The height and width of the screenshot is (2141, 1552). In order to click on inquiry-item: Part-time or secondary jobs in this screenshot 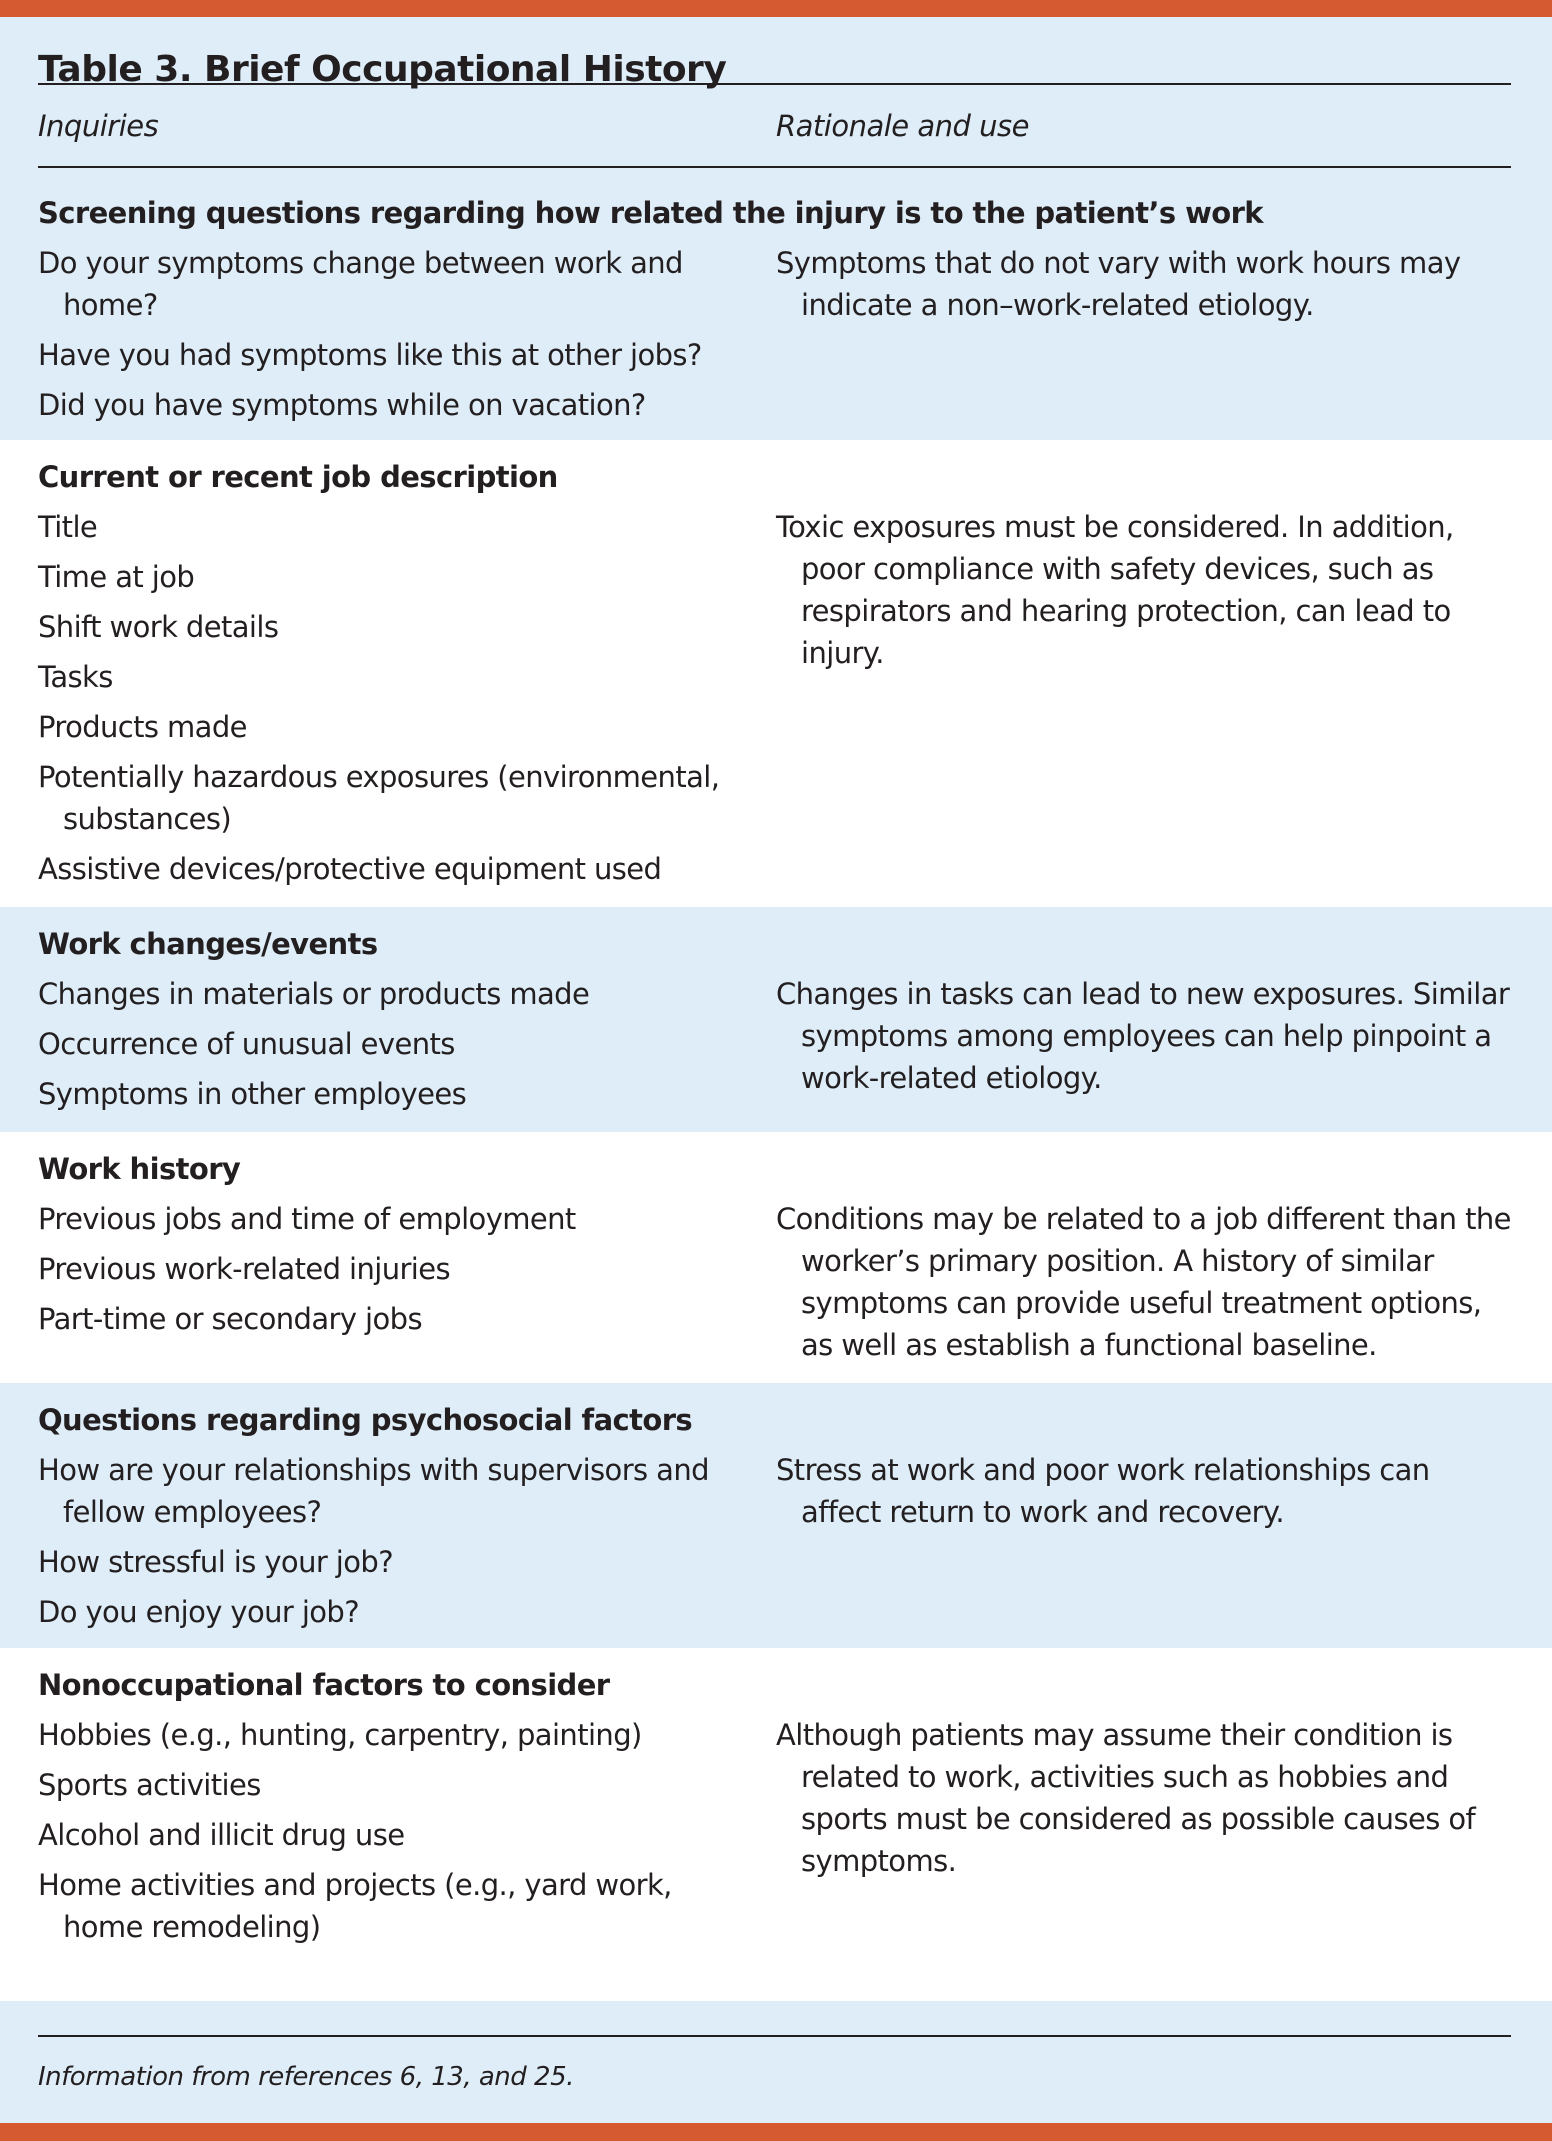, I will do `click(230, 1319)`.